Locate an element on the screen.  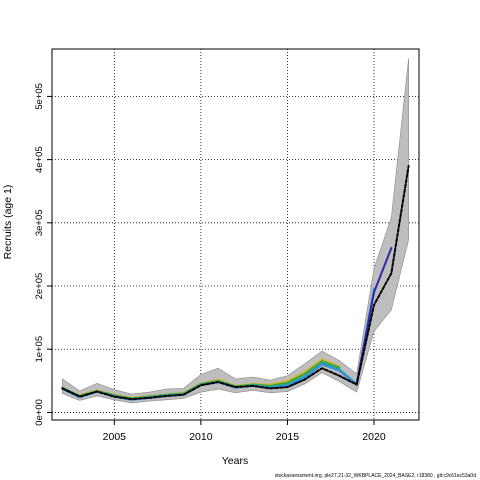
y-axis: 0e+00 1e+05 2e+05 3e+05 4e+05 5e+05 is located at coordinates (43, 254).